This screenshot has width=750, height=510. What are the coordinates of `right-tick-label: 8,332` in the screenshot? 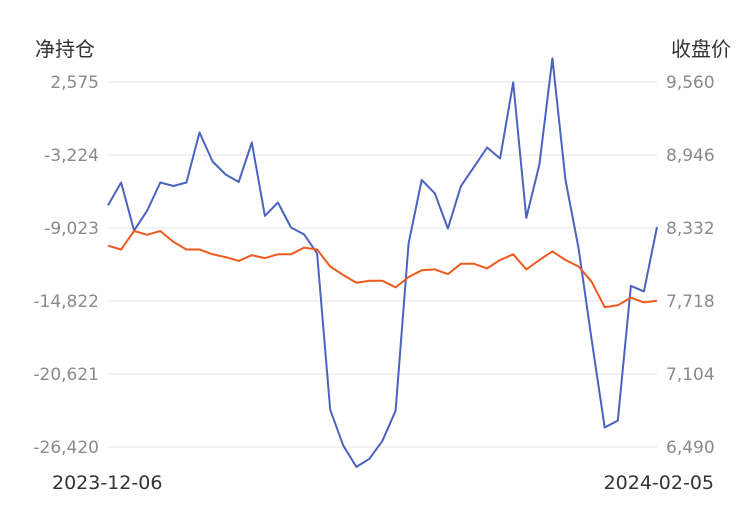 It's located at (690, 229).